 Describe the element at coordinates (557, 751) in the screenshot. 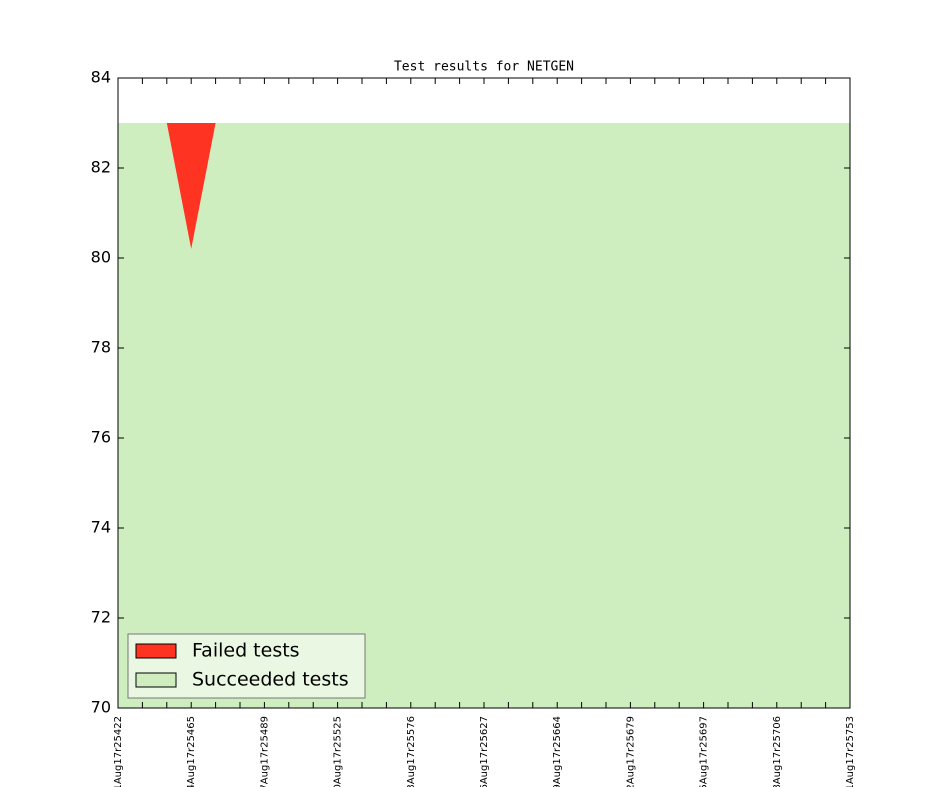

I see `x-tick-label: 9Aug17r25664` at that location.